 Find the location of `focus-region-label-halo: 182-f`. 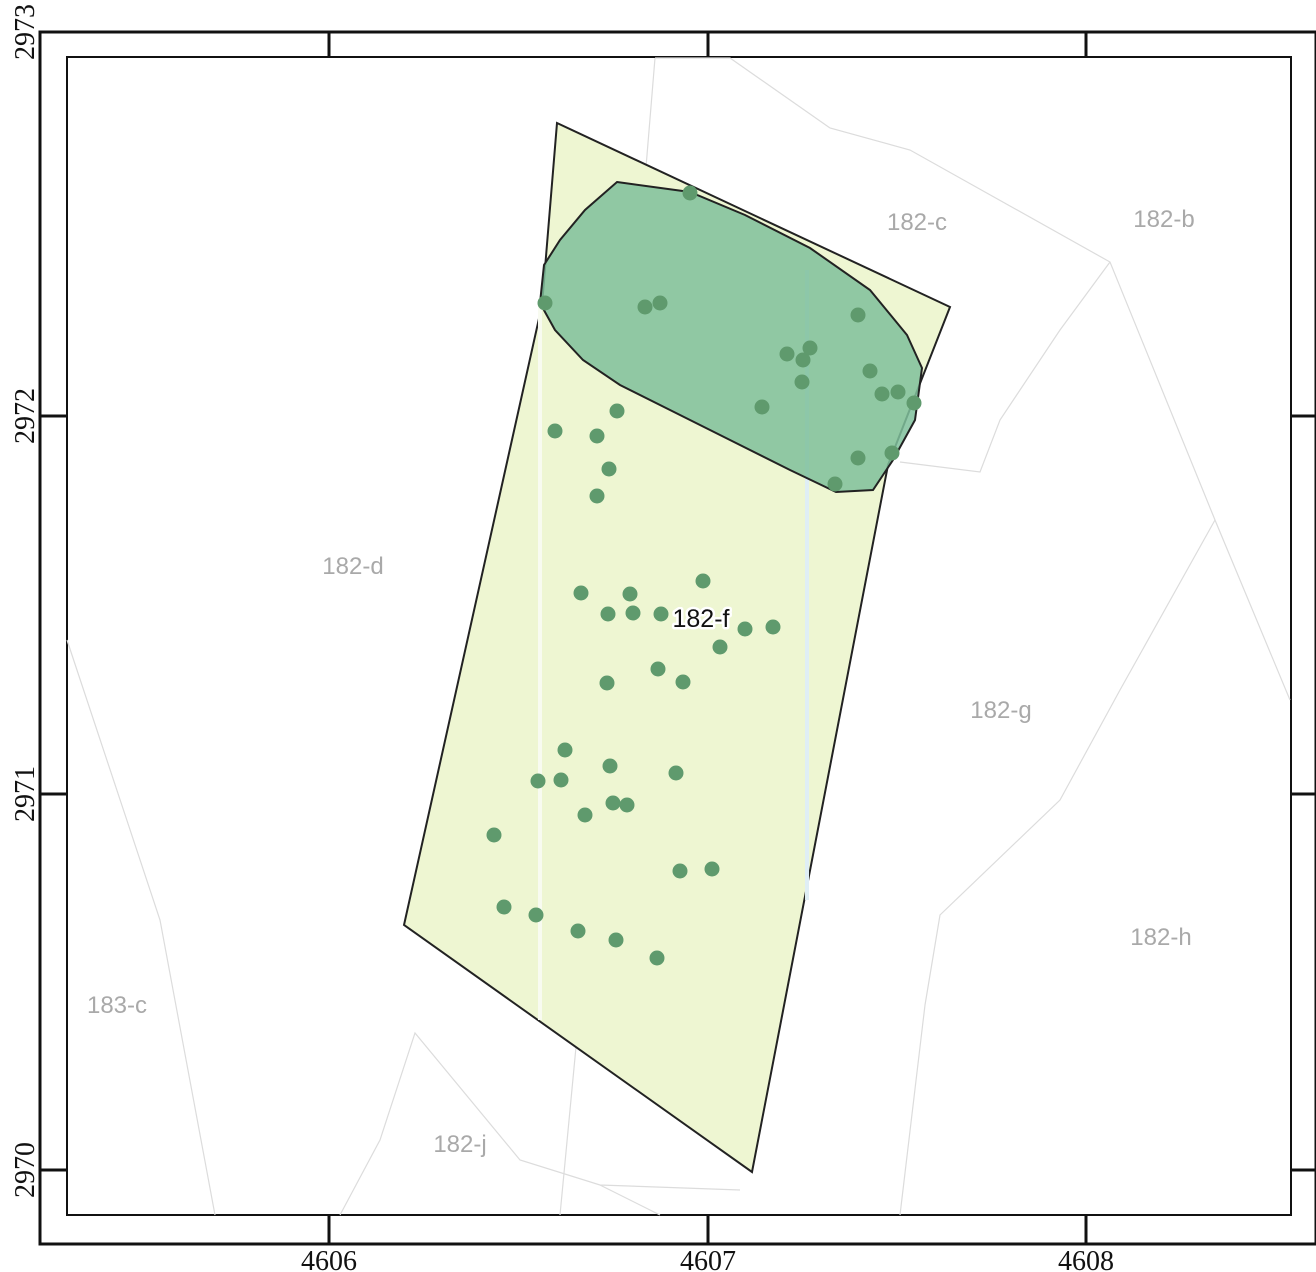

focus-region-label-halo: 182-f is located at coordinates (701, 619).